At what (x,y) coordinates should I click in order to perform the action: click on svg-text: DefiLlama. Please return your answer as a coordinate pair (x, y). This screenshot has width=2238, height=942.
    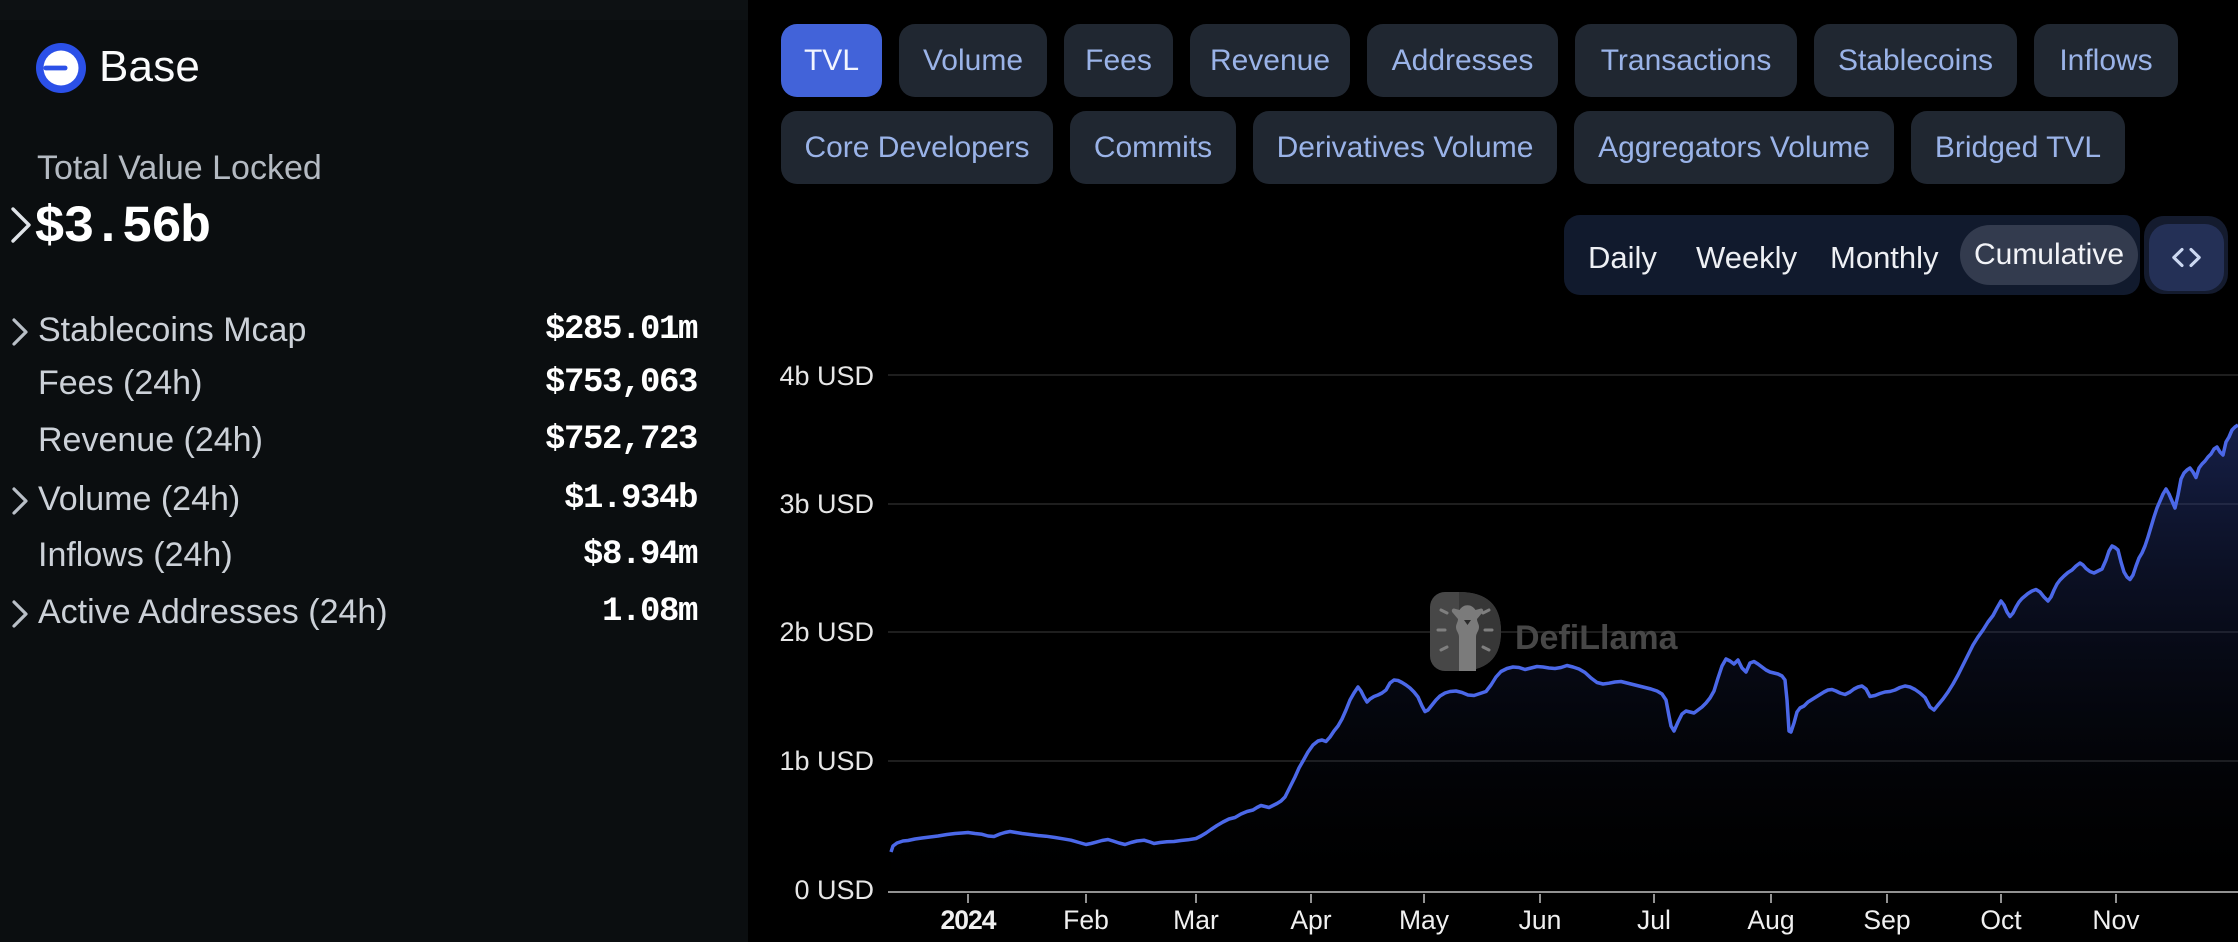
    Looking at the image, I should click on (1597, 638).